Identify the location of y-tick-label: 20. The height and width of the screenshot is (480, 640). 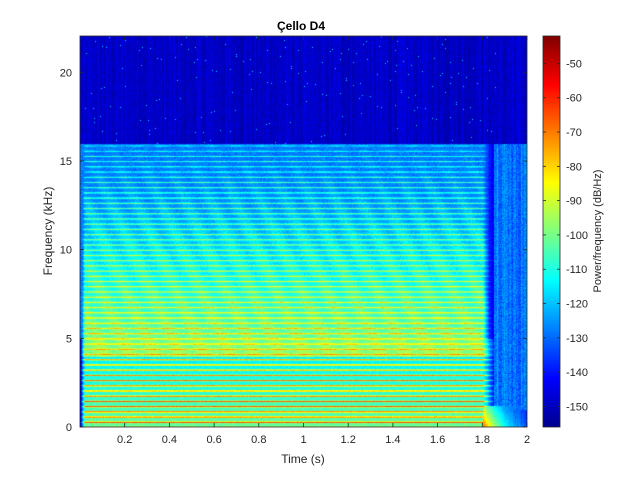
(66, 73).